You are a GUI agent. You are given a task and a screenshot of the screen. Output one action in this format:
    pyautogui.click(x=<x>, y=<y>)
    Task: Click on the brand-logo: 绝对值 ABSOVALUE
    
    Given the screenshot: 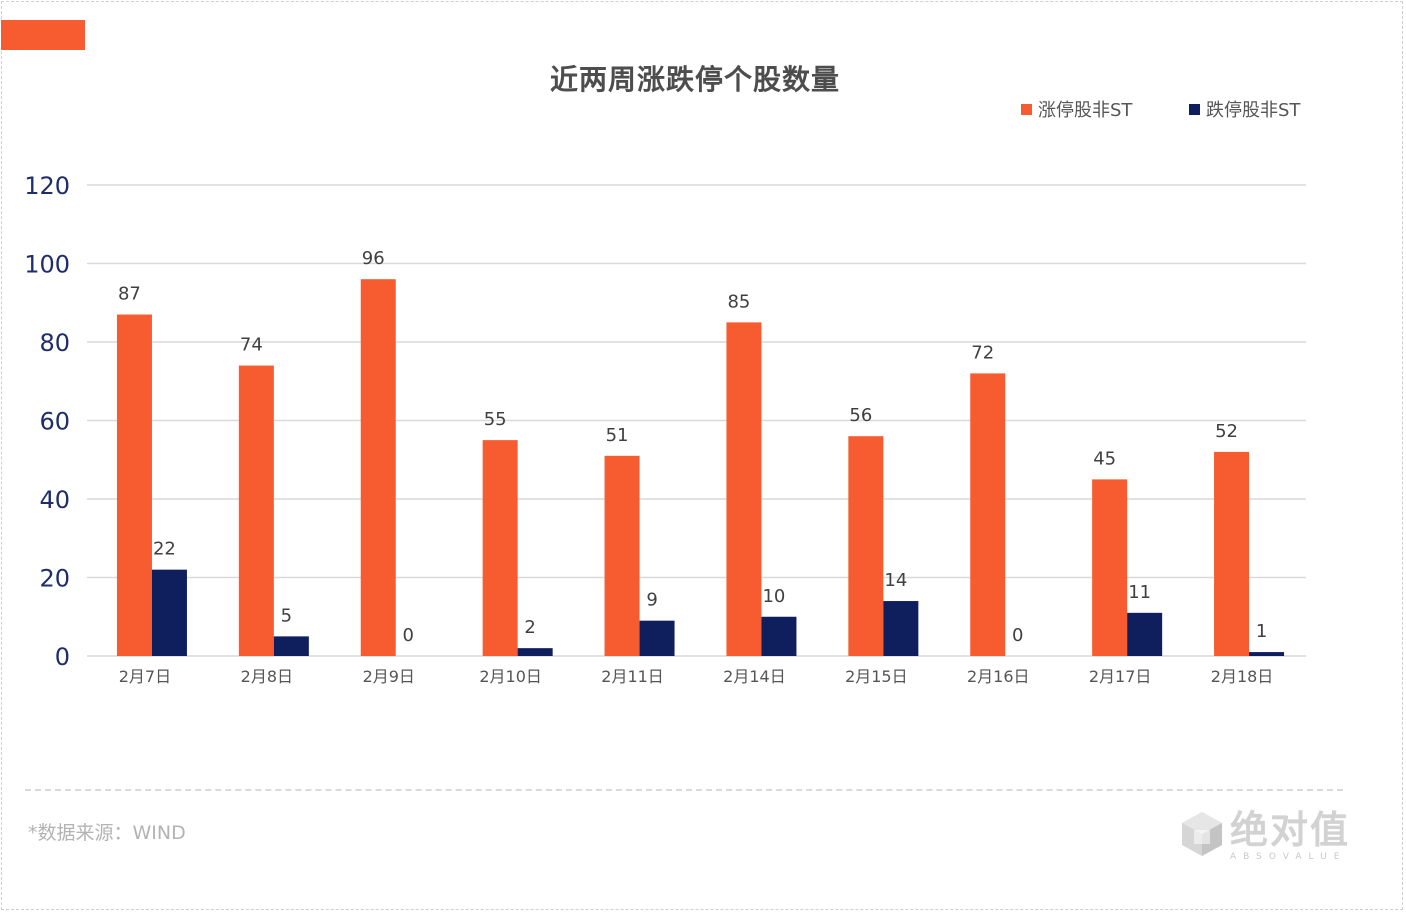 What is the action you would take?
    pyautogui.click(x=1267, y=838)
    